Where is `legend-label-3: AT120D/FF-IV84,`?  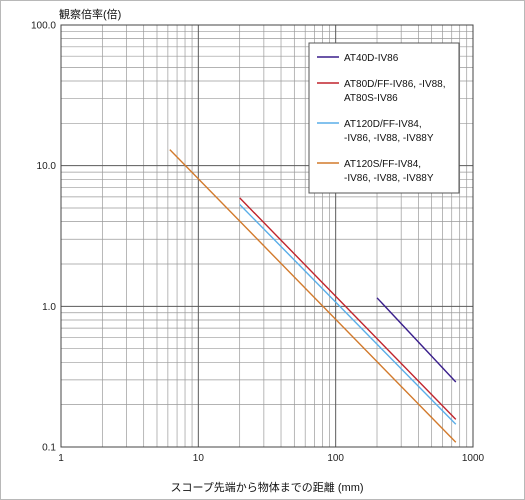
legend-label-3: AT120D/FF-IV84, is located at coordinates (383, 124).